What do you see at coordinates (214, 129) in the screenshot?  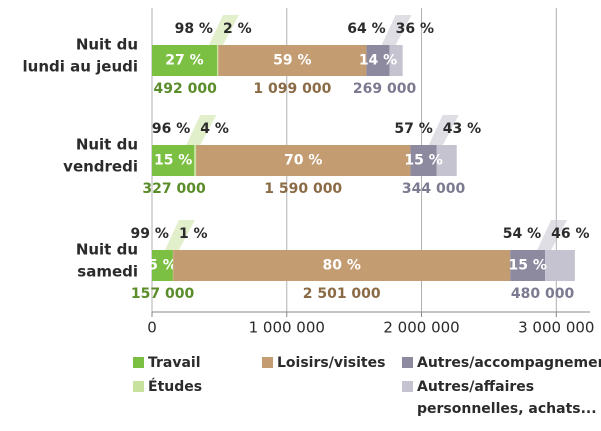 I see `part-share-label: 4 %` at bounding box center [214, 129].